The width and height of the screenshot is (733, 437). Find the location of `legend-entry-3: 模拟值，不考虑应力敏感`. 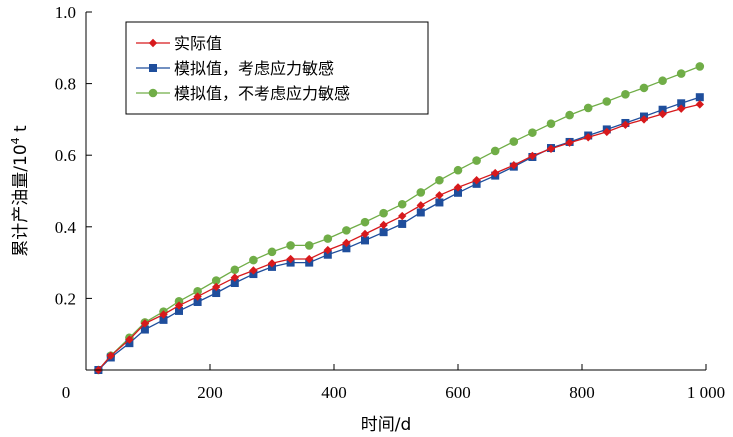

legend-entry-3: 模拟值，不考虑应力敏感 is located at coordinates (243, 93).